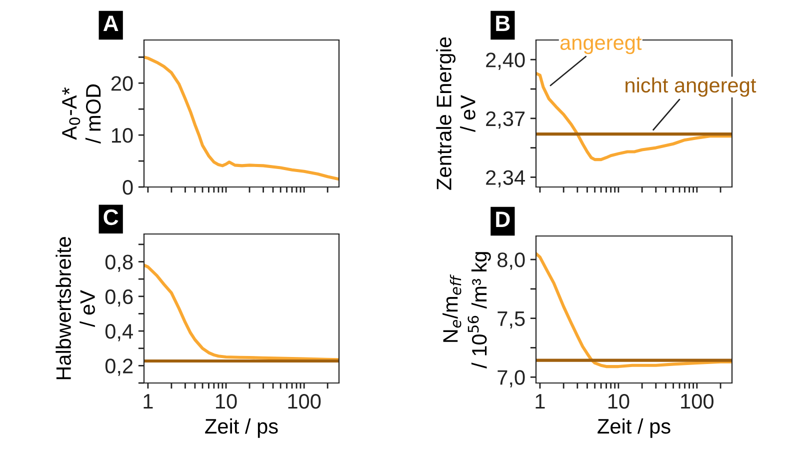  Describe the element at coordinates (119, 367) in the screenshot. I see `y-tick-label: 0,2` at that location.